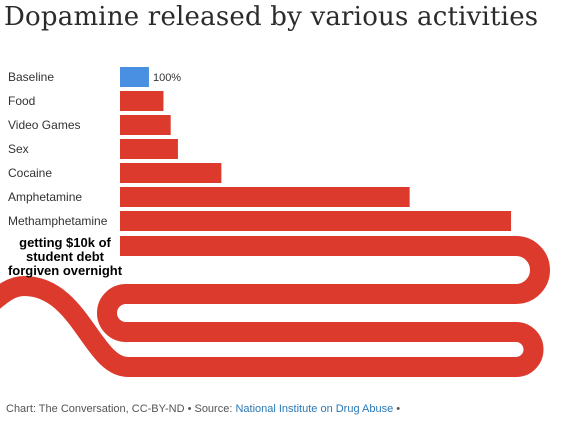  Describe the element at coordinates (45, 197) in the screenshot. I see `category-label: Amphetamine` at that location.